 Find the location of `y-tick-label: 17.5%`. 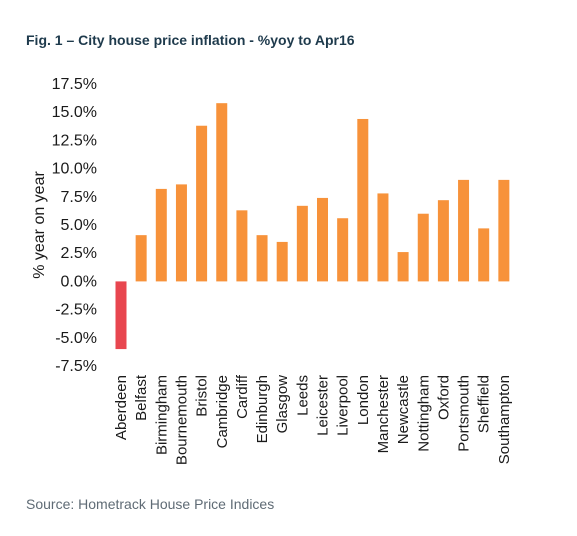

y-tick-label: 17.5% is located at coordinates (74, 84).